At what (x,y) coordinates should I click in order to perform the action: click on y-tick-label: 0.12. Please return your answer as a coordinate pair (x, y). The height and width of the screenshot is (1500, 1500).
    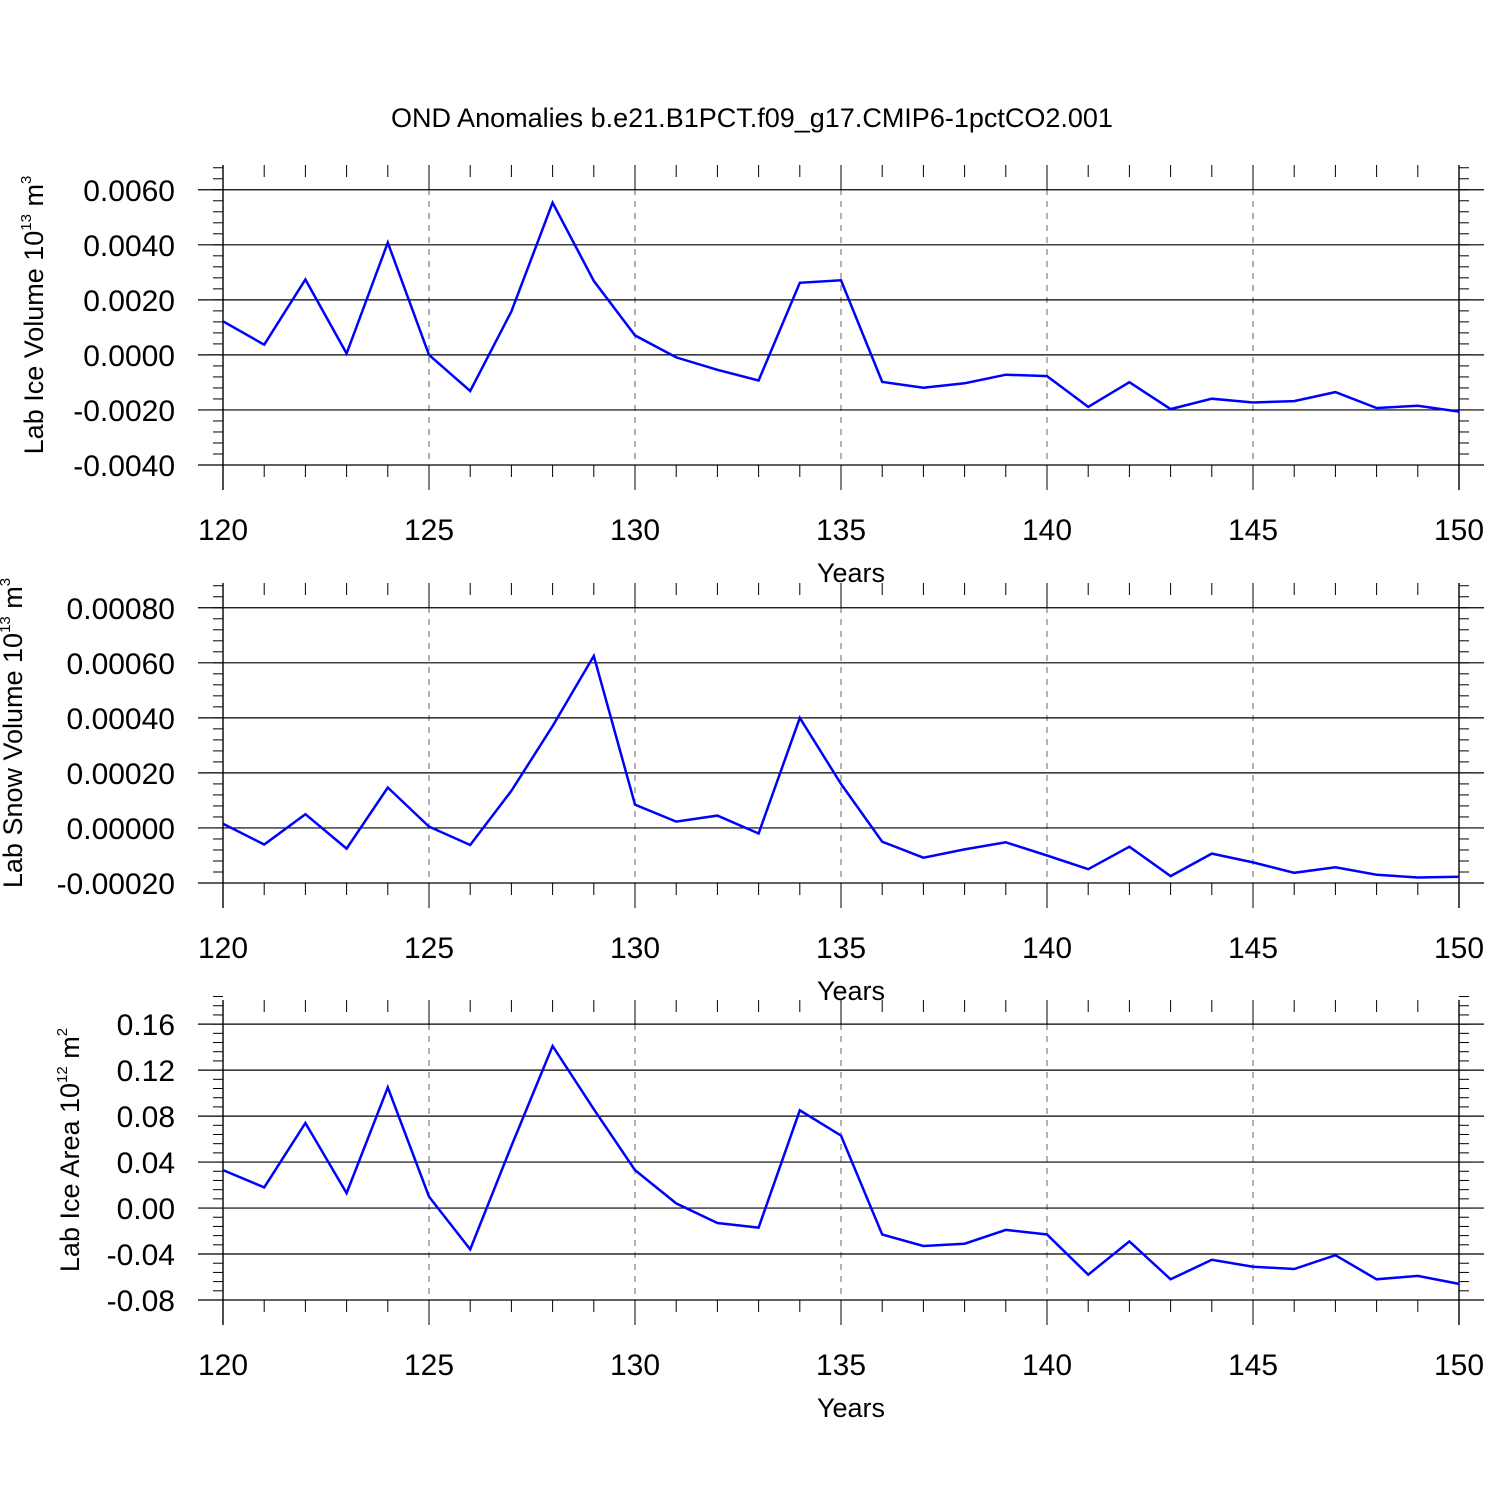
    Looking at the image, I should click on (146, 1071).